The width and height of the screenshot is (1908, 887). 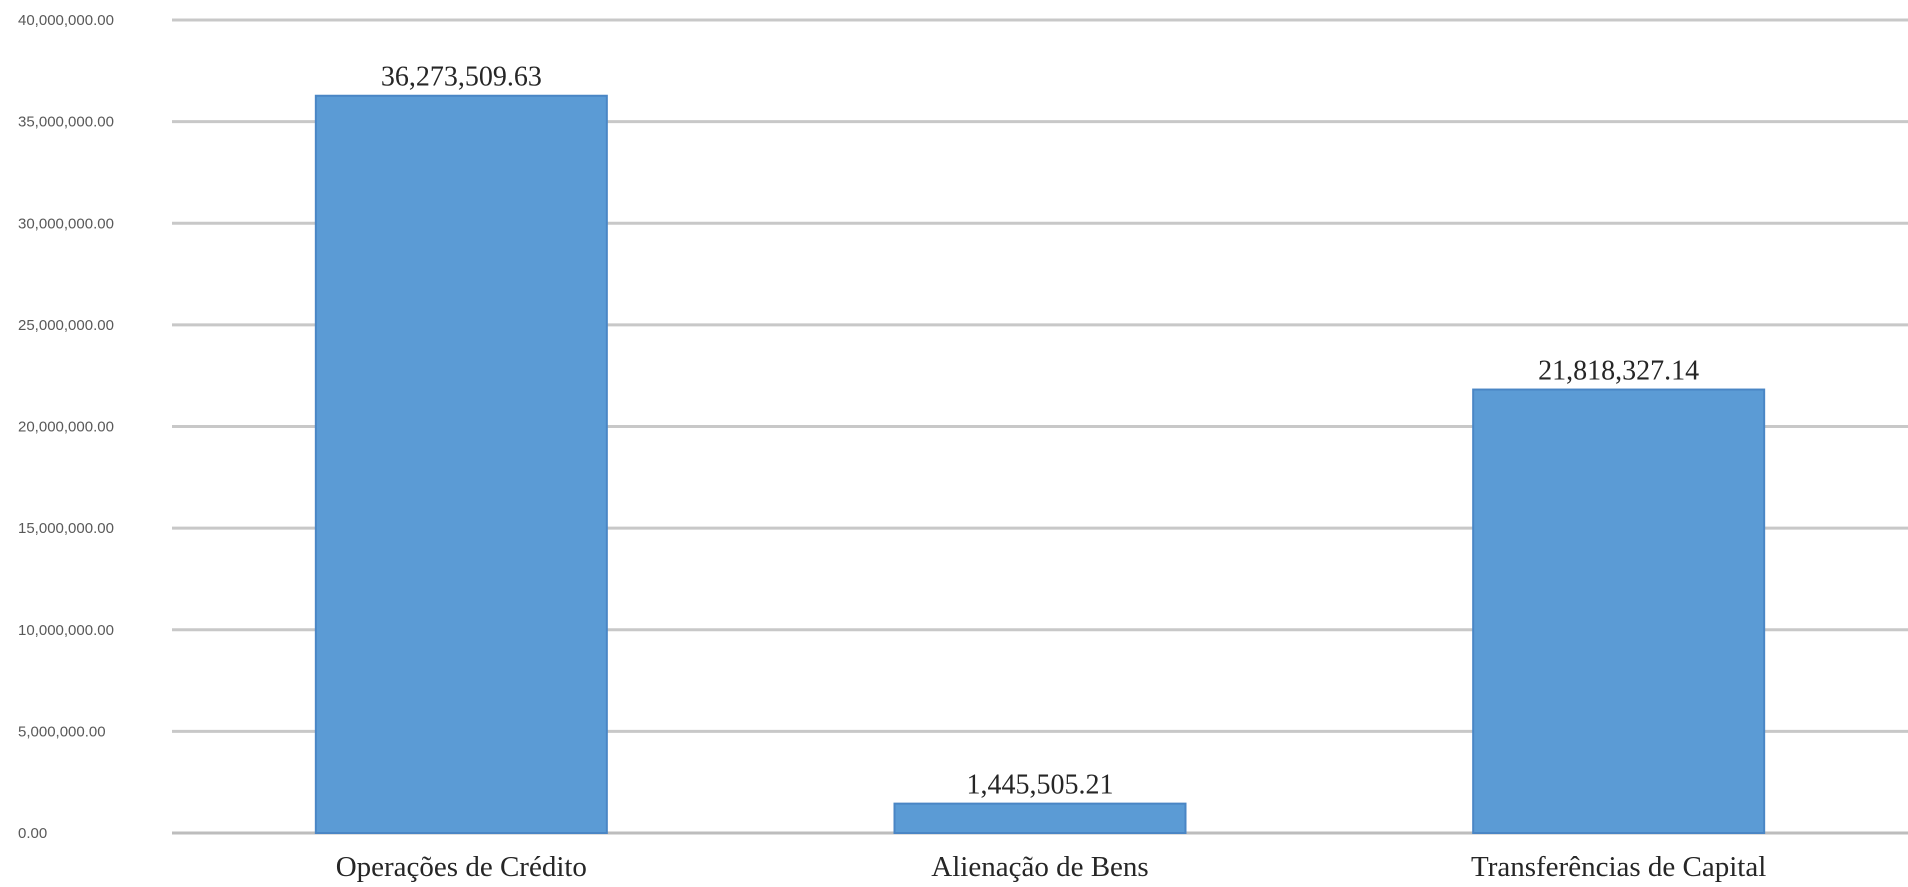 What do you see at coordinates (66, 528) in the screenshot?
I see `y-tick-label: 15,000,000.00` at bounding box center [66, 528].